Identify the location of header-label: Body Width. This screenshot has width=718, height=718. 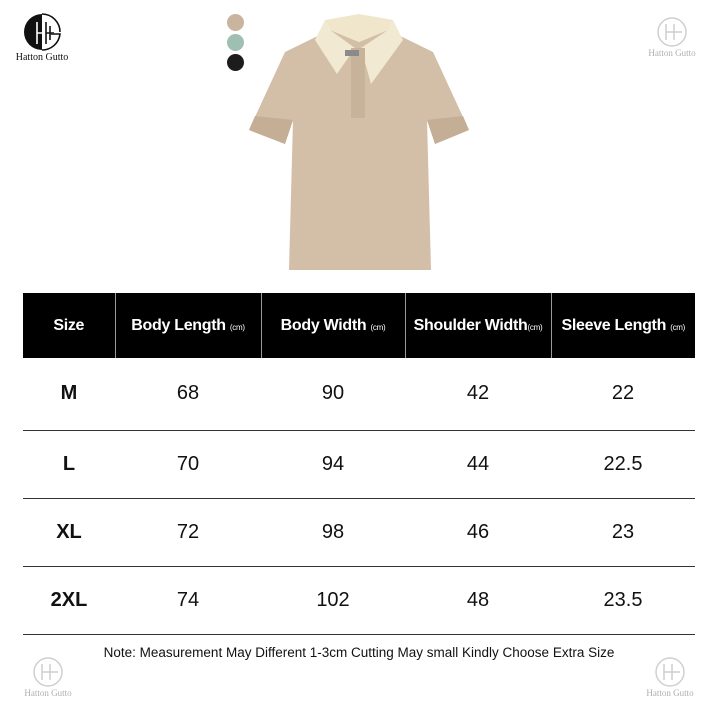
(323, 325).